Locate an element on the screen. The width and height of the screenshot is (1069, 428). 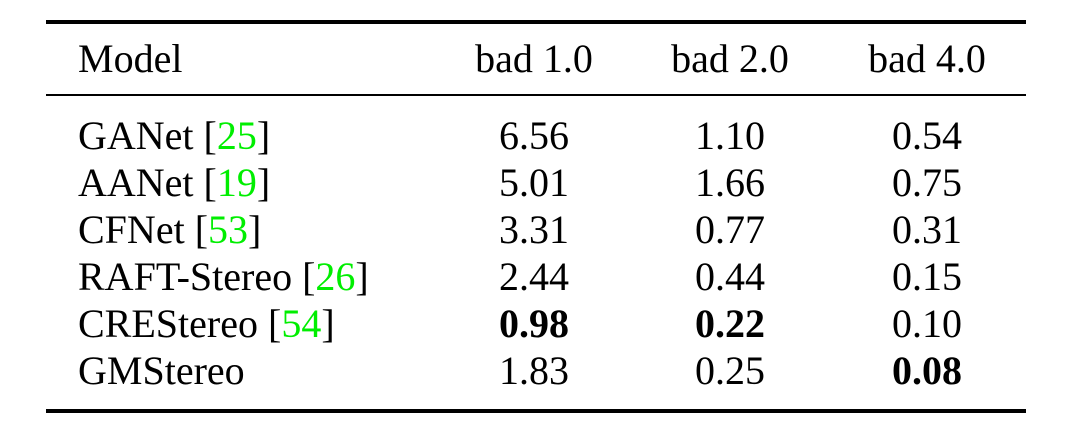
value-cell: 6.56 is located at coordinates (534, 135).